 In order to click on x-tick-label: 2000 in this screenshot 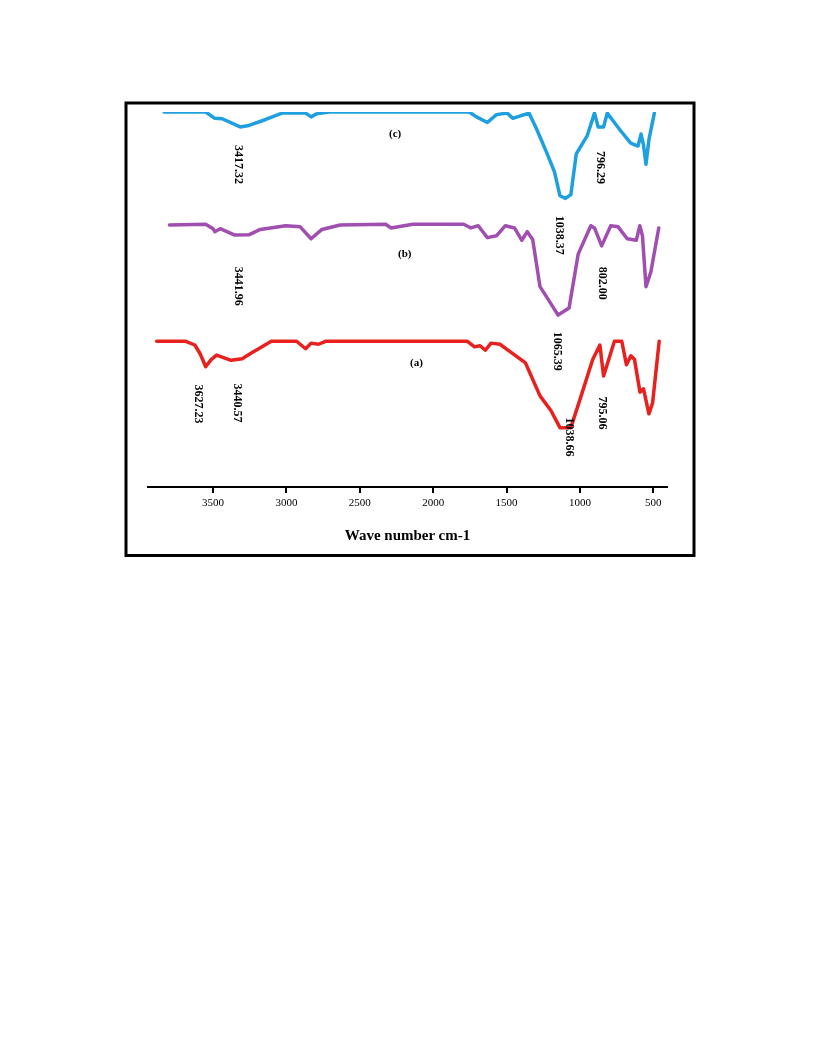, I will do `click(433, 502)`.